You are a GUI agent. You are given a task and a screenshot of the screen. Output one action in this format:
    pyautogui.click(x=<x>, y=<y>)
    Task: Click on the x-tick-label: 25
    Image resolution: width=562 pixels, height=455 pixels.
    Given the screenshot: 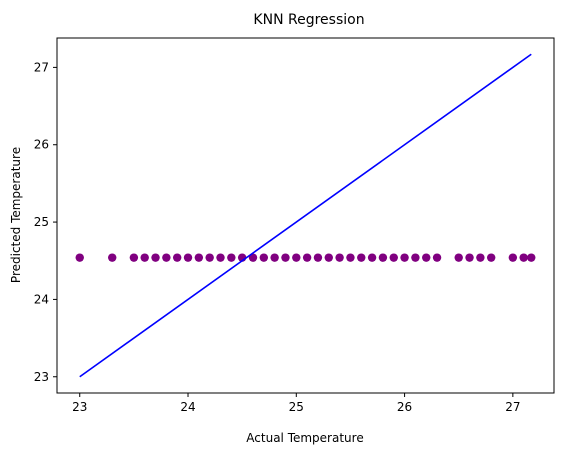 What is the action you would take?
    pyautogui.click(x=296, y=407)
    